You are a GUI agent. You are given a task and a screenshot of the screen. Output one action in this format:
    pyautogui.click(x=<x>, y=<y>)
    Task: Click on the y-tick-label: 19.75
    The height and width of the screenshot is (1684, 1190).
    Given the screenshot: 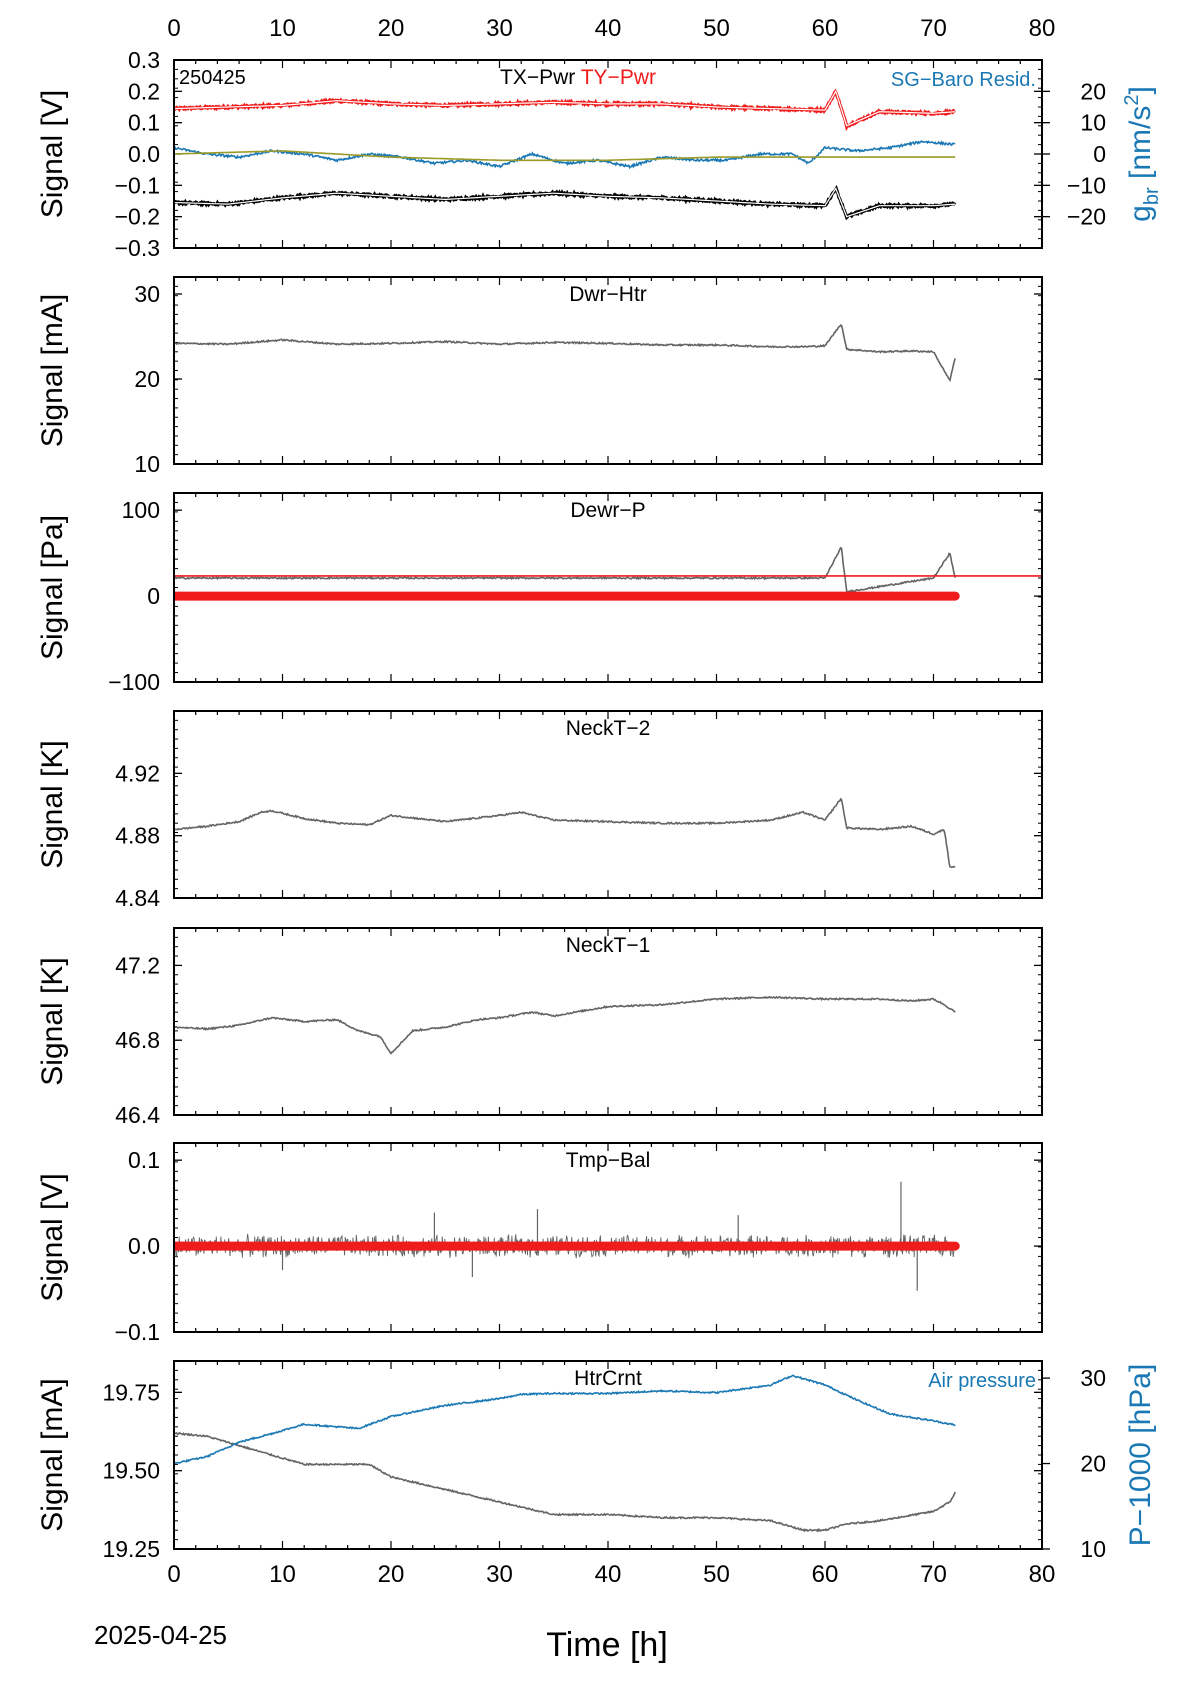 What is the action you would take?
    pyautogui.click(x=131, y=1392)
    